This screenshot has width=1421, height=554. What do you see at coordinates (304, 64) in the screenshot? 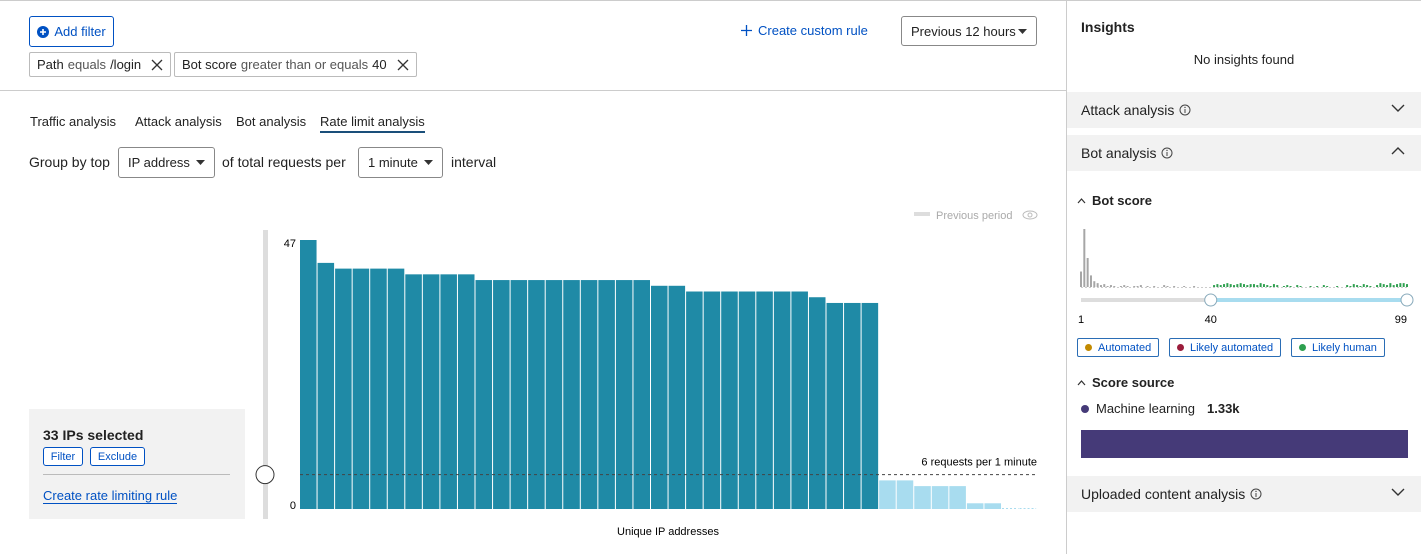
I see `chip-operator: greater than or equals` at bounding box center [304, 64].